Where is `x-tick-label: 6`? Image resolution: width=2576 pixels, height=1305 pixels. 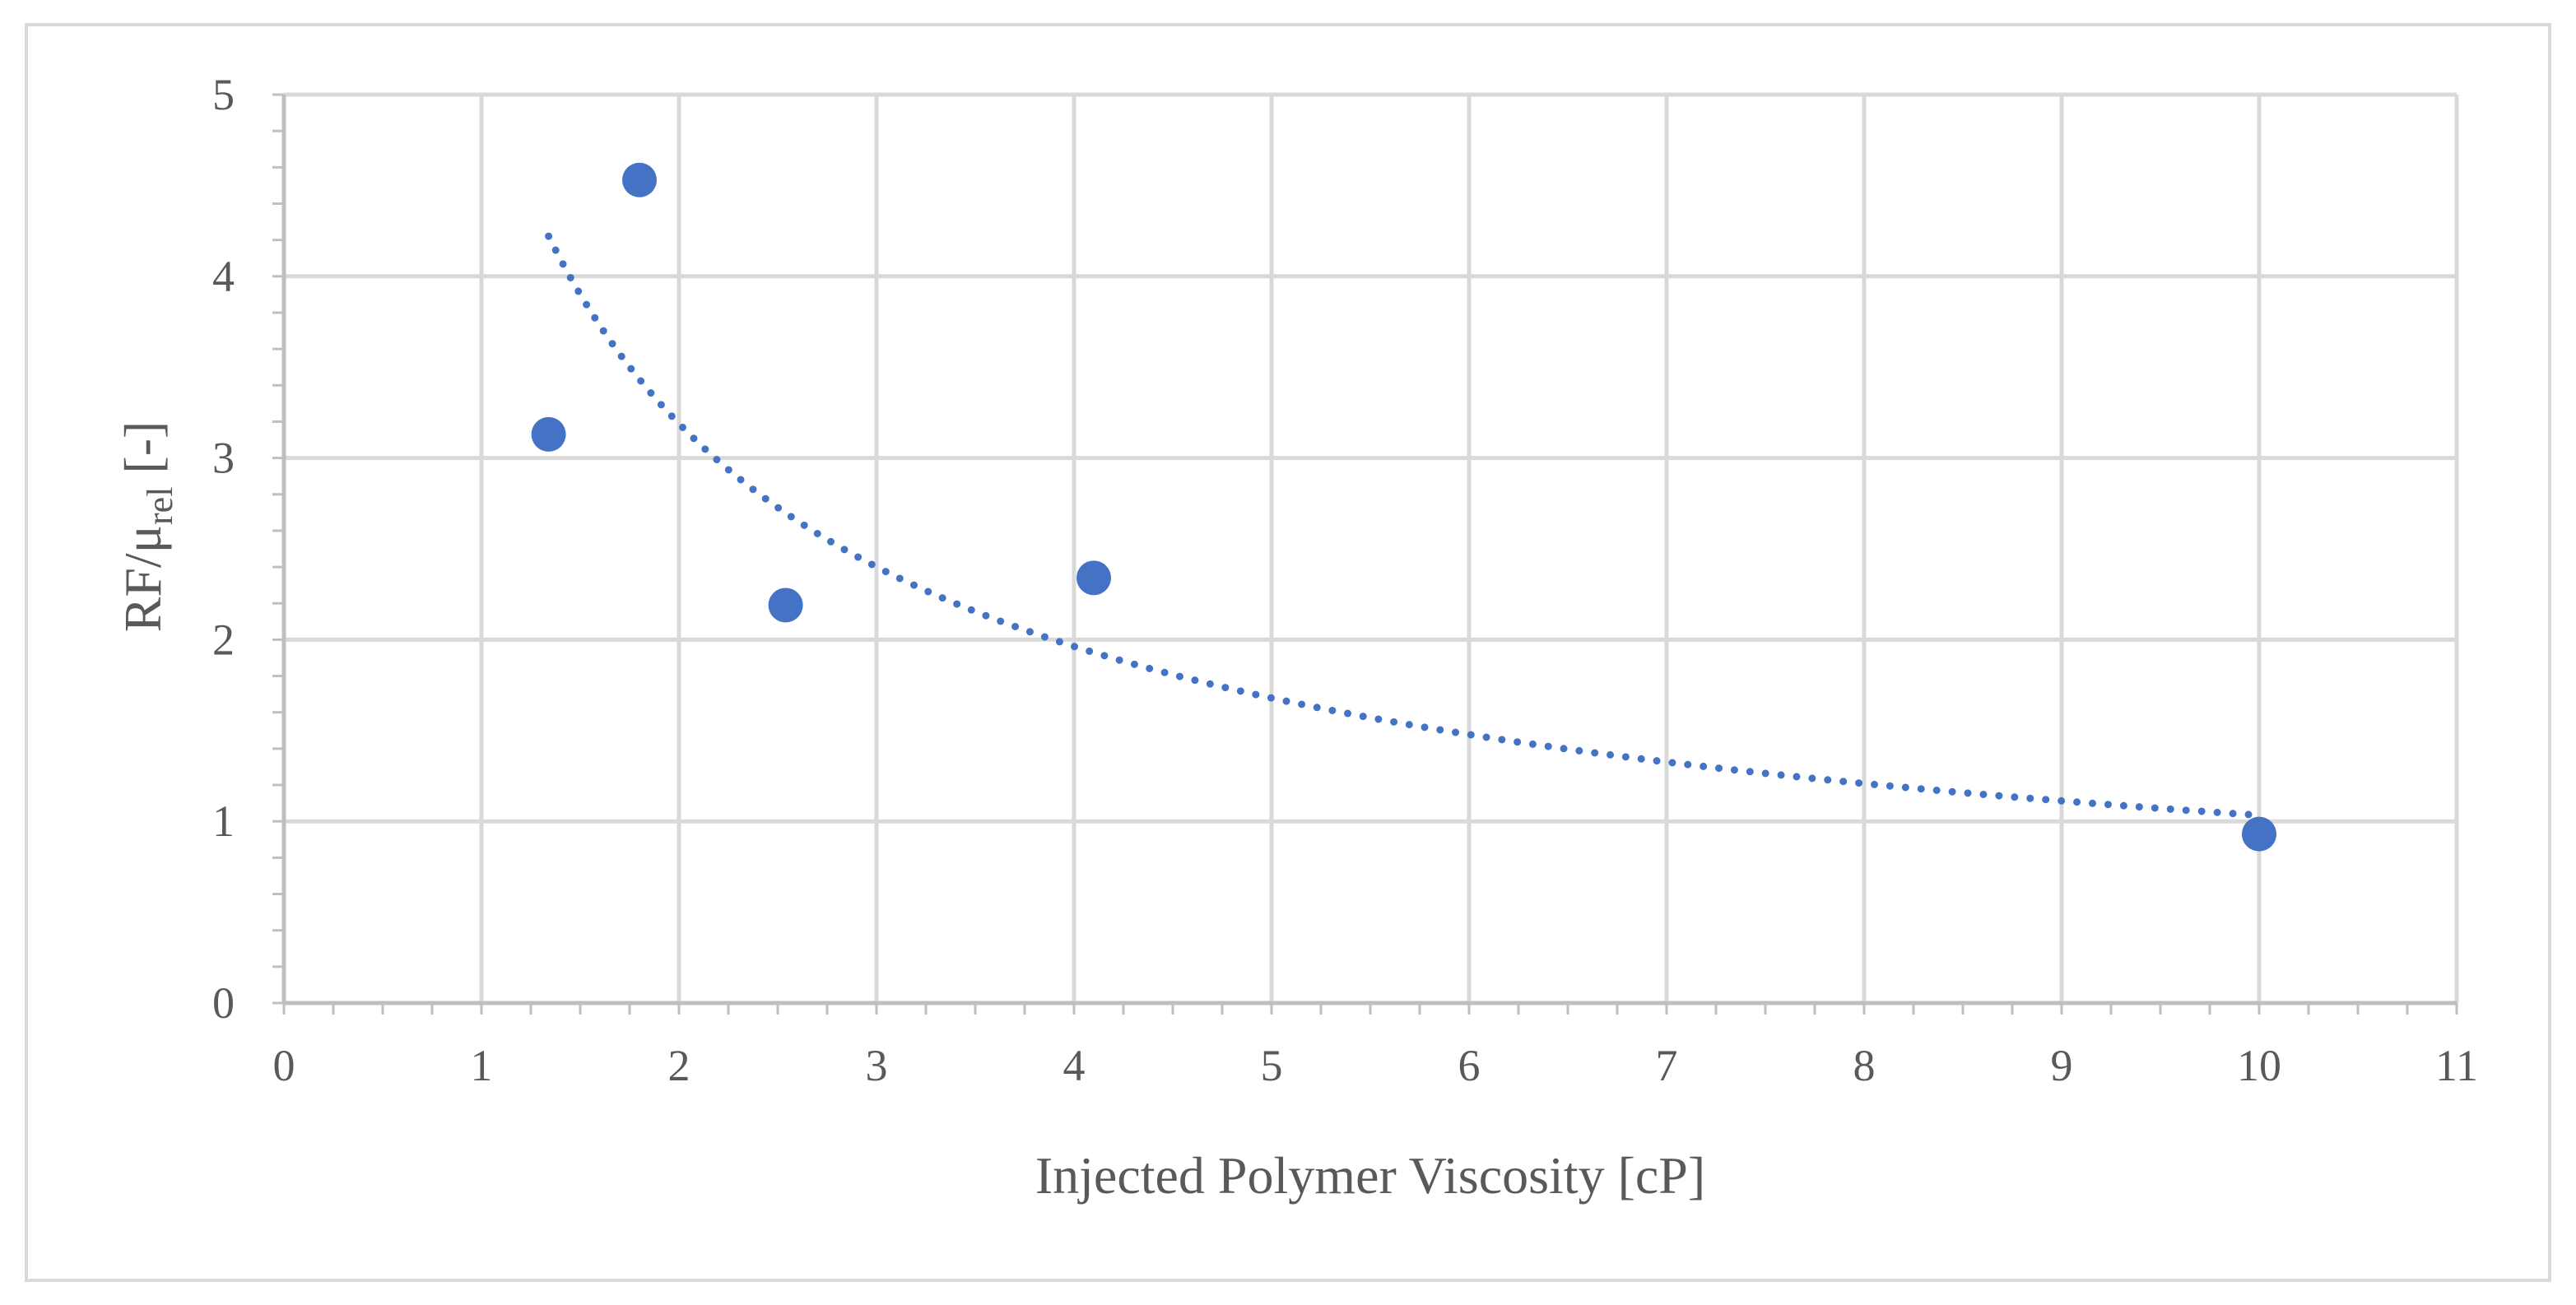 x-tick-label: 6 is located at coordinates (1469, 1065).